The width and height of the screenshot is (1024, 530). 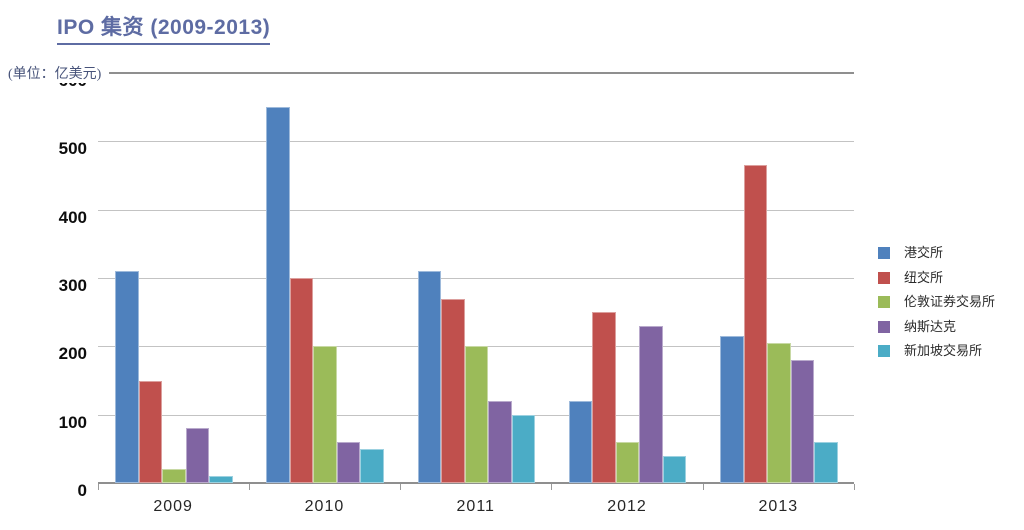 I want to click on bar-2013-series1, so click(x=755, y=324).